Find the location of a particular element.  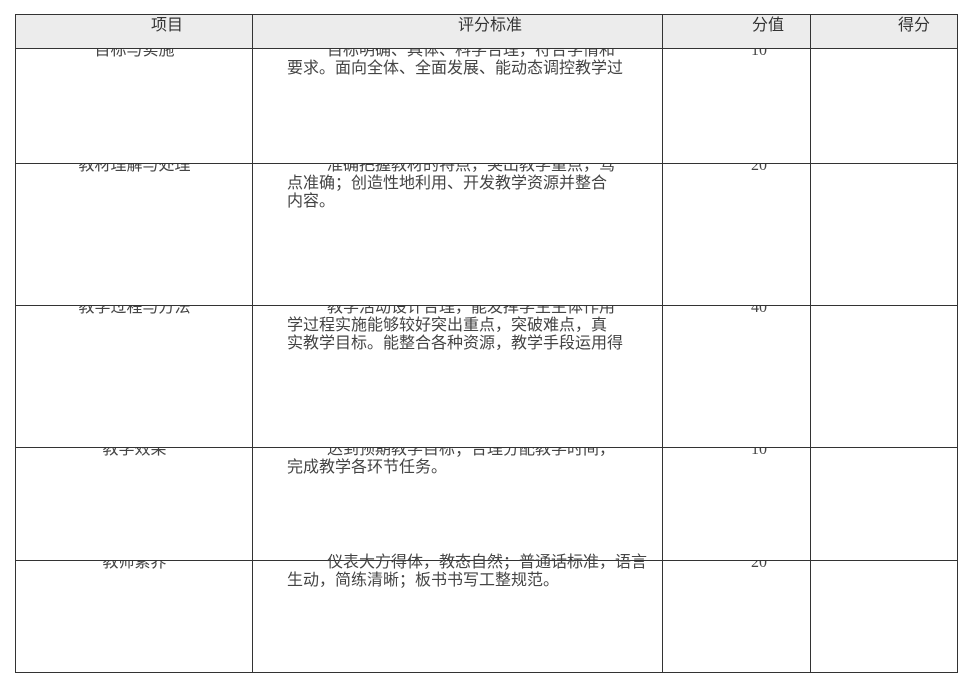

header-cell: 评分标准 is located at coordinates (457, 31).